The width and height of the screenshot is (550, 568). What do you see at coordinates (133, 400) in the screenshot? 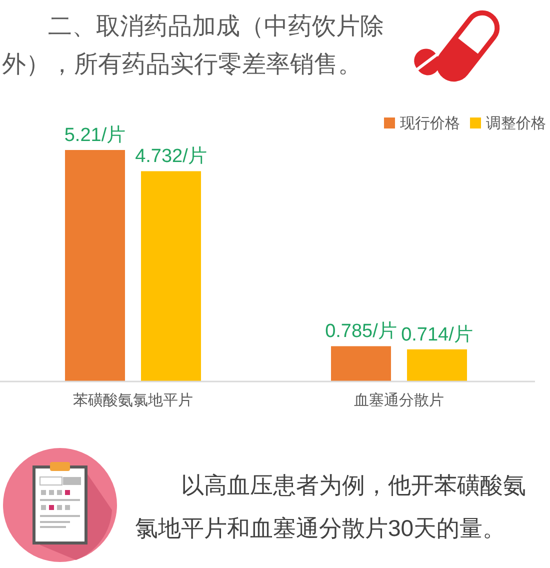
I see `x-tick-label: 苯磺酸氨氯地平片` at bounding box center [133, 400].